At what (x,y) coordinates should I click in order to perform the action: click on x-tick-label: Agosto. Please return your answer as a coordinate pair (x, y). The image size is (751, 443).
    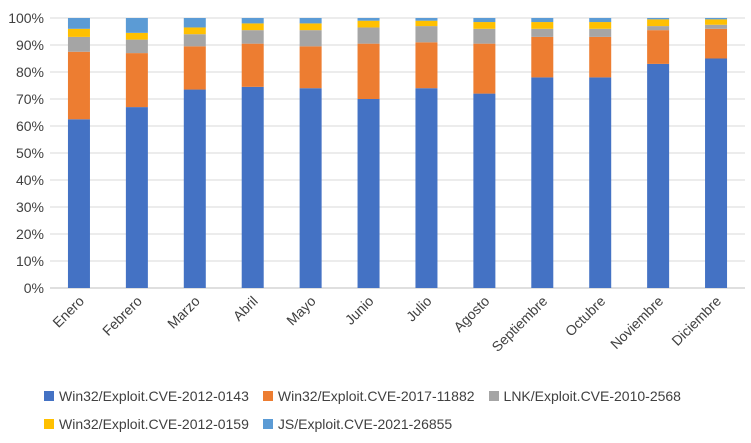
    Looking at the image, I should click on (471, 314).